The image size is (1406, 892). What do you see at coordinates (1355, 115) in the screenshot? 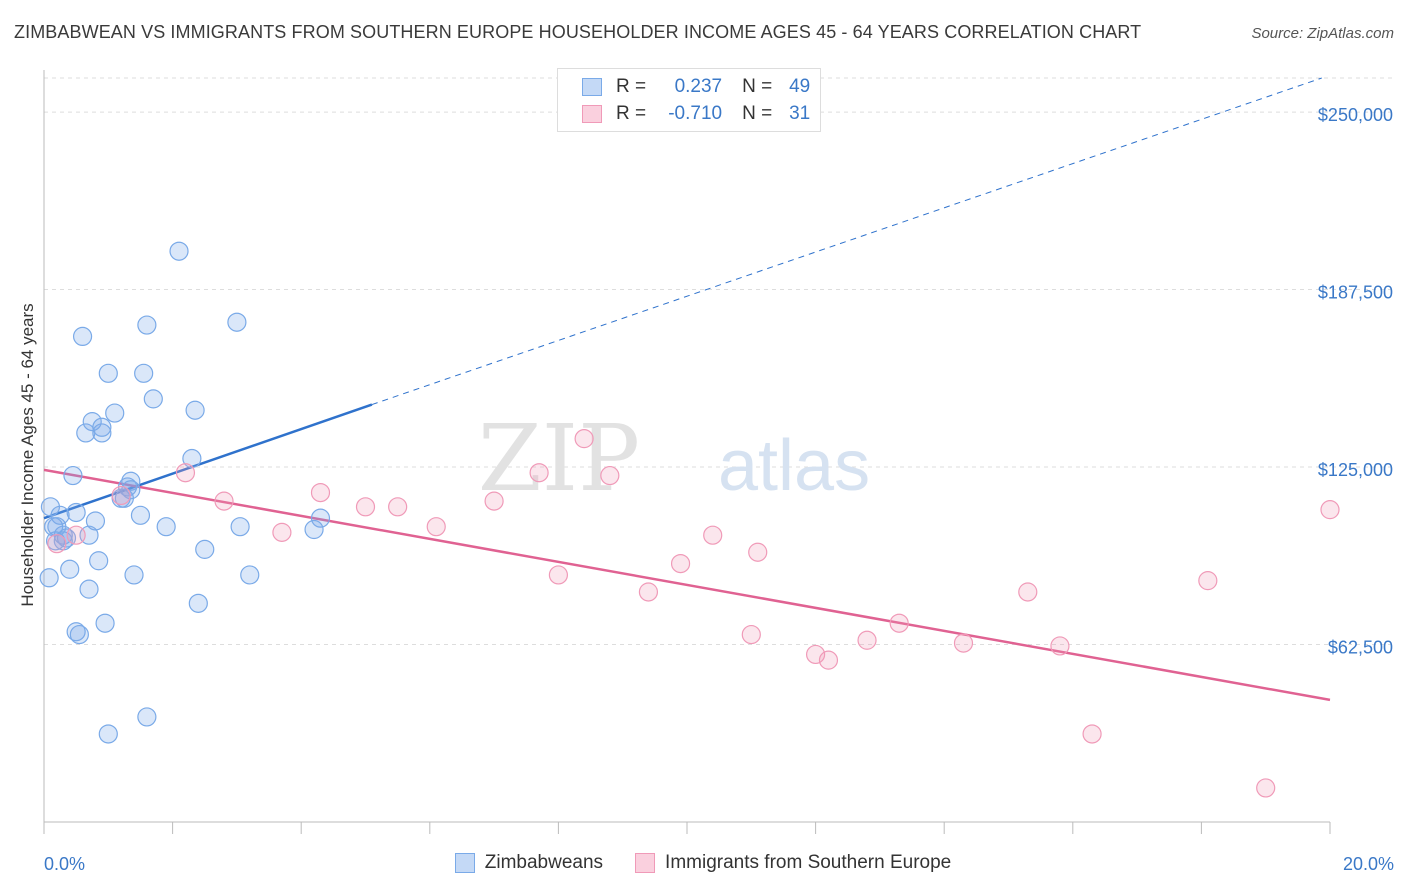
I see `y-tick-label: $250,000` at bounding box center [1355, 115].